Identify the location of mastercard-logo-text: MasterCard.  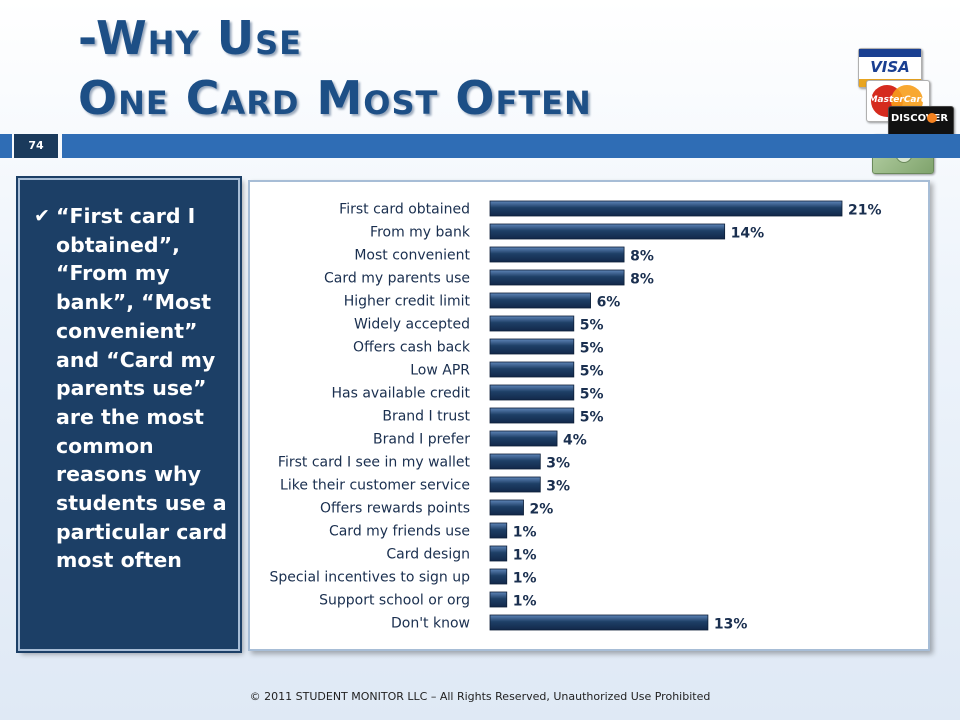
(898, 100).